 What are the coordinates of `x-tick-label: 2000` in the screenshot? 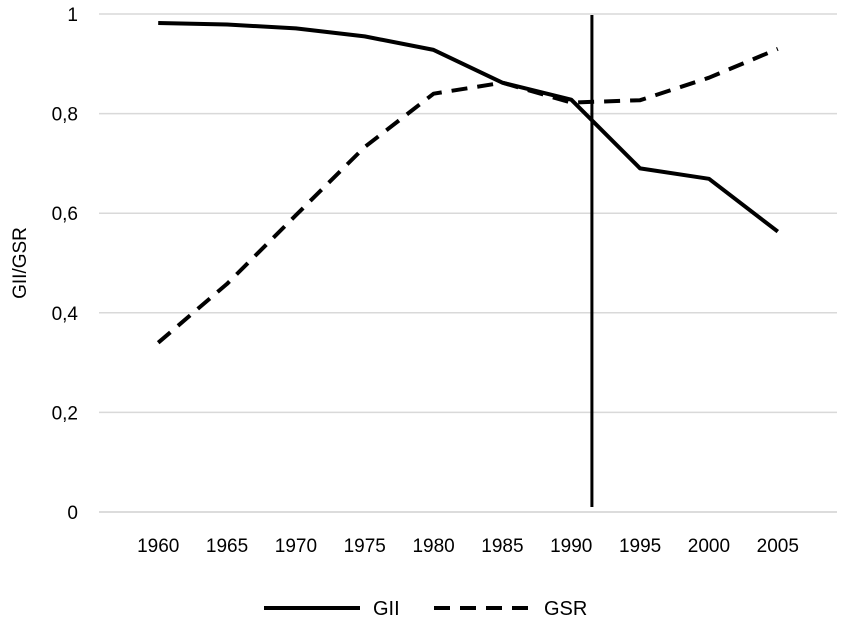 It's located at (709, 546).